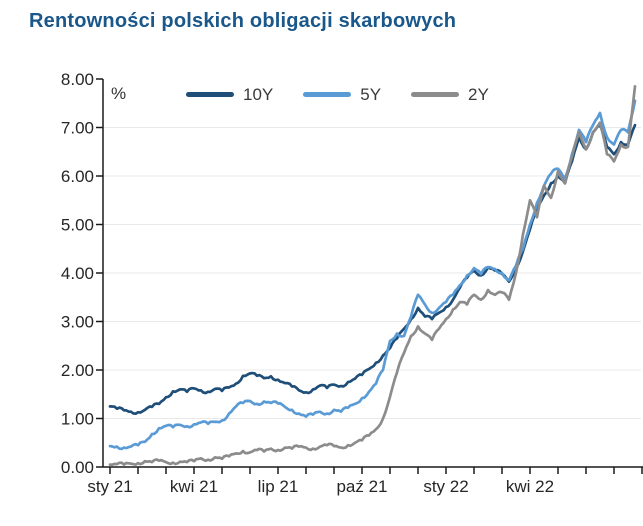 The height and width of the screenshot is (526, 643). What do you see at coordinates (478, 94) in the screenshot?
I see `legend-label-2y: 2Y` at bounding box center [478, 94].